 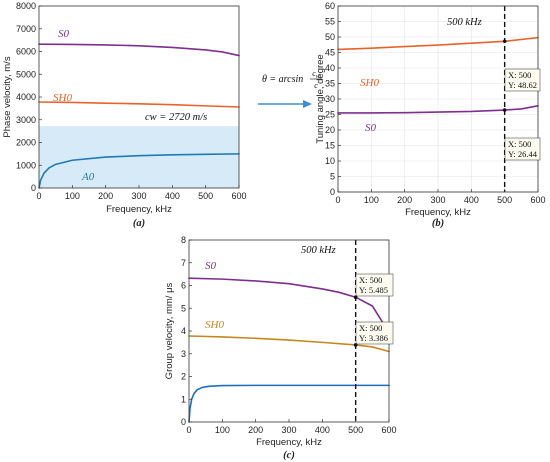 I want to click on y-tick-label: 55, so click(x=330, y=22).